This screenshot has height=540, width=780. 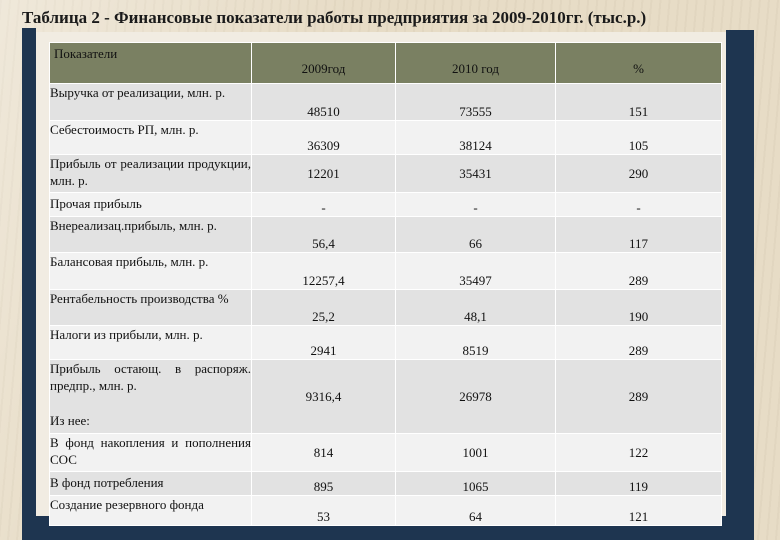 I want to click on row-value-2010: 1065, so click(x=475, y=483).